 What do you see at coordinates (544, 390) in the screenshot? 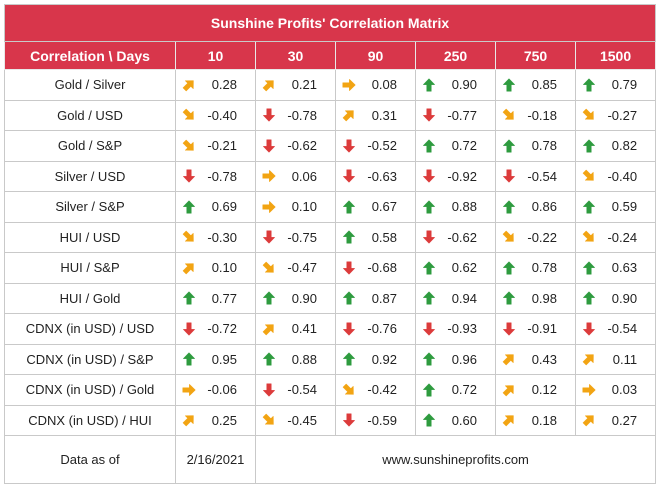
I see `correlation-value: 0.12` at bounding box center [544, 390].